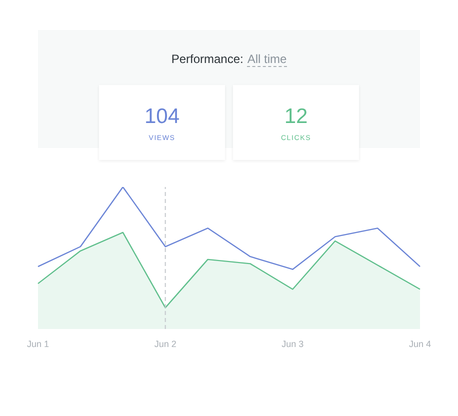 Image resolution: width=458 pixels, height=416 pixels. Describe the element at coordinates (420, 344) in the screenshot. I see `x-tick-label: Jun 4` at that location.